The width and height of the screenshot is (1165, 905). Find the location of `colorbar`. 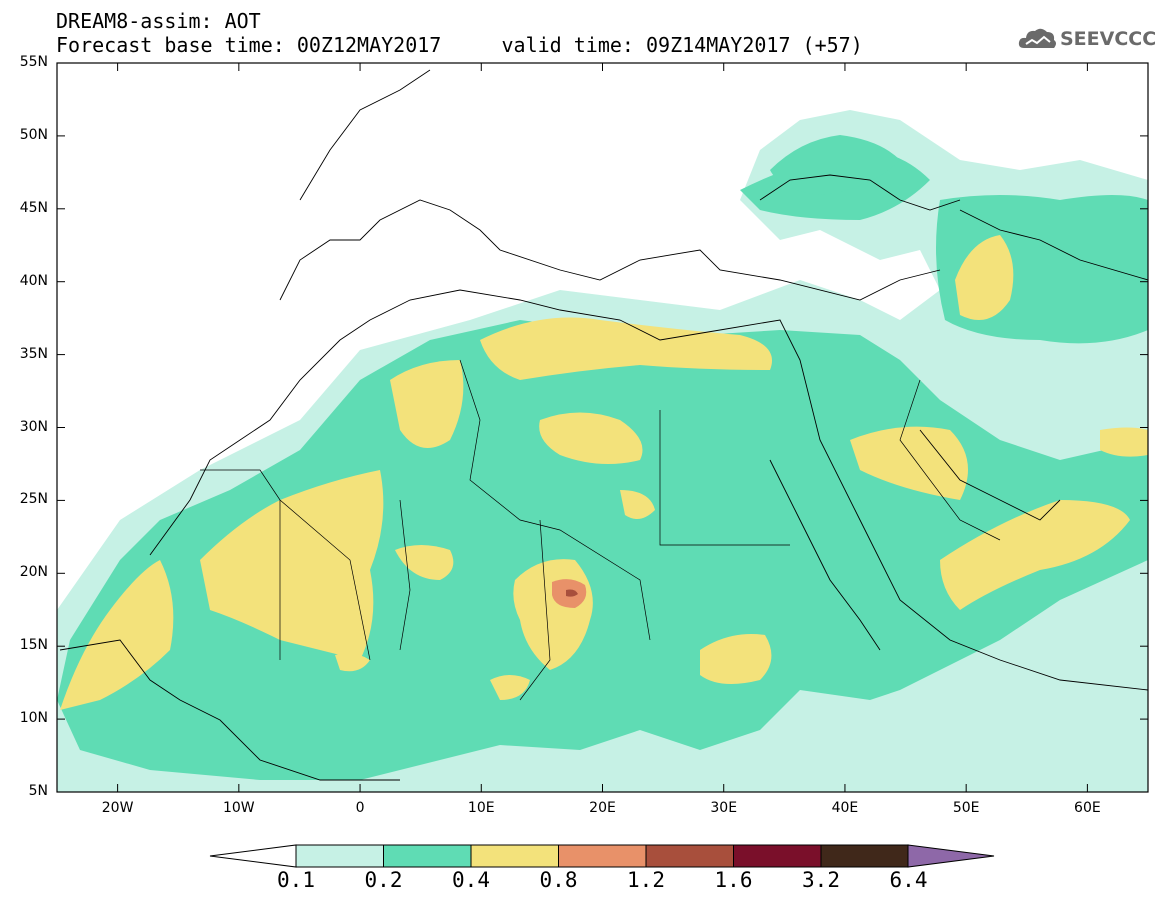

colorbar is located at coordinates (602, 856).